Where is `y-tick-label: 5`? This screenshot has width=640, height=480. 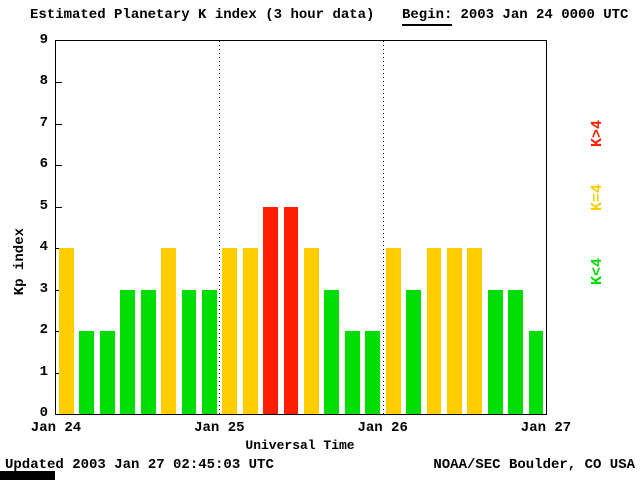 y-tick-label: 5 is located at coordinates (43, 205).